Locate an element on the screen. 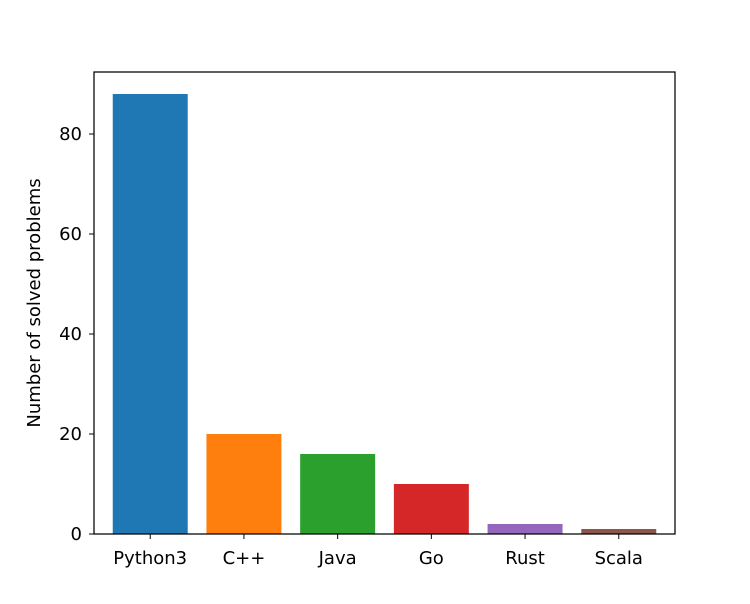 The height and width of the screenshot is (604, 750). bar-c is located at coordinates (244, 484).